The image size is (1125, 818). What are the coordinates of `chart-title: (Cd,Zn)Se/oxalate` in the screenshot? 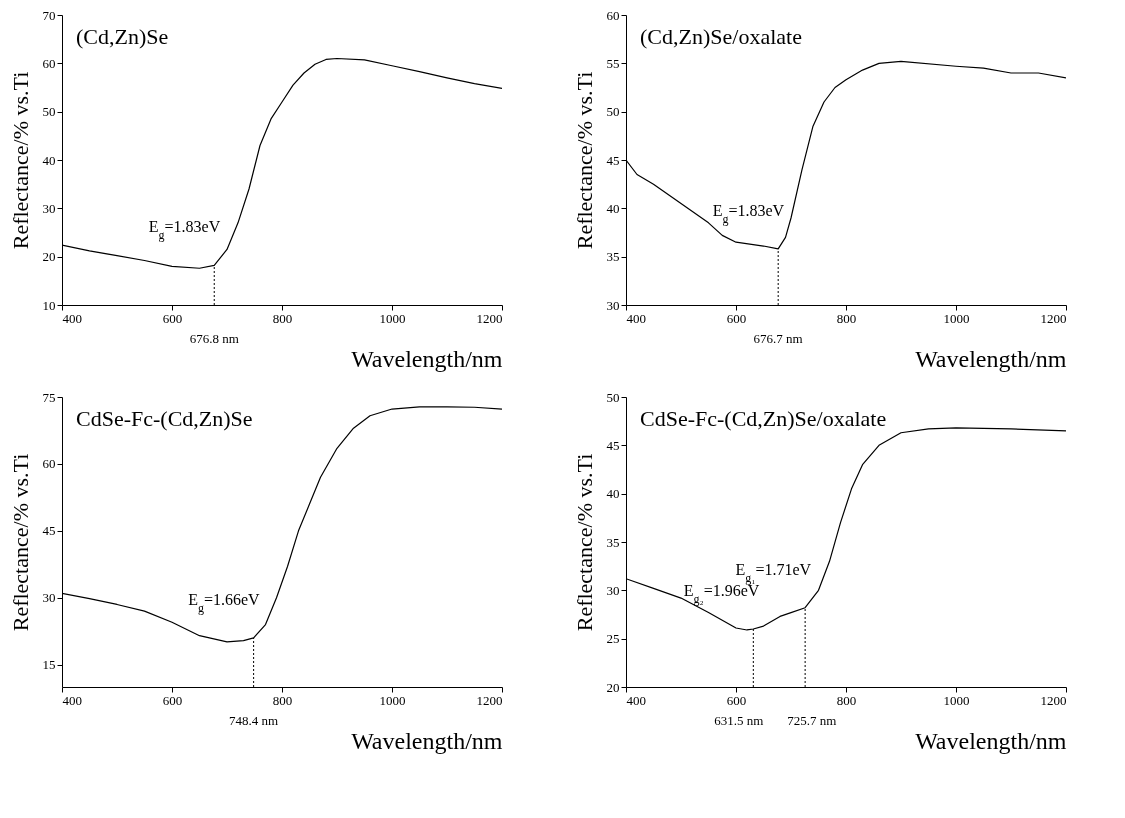 It's located at (721, 36).